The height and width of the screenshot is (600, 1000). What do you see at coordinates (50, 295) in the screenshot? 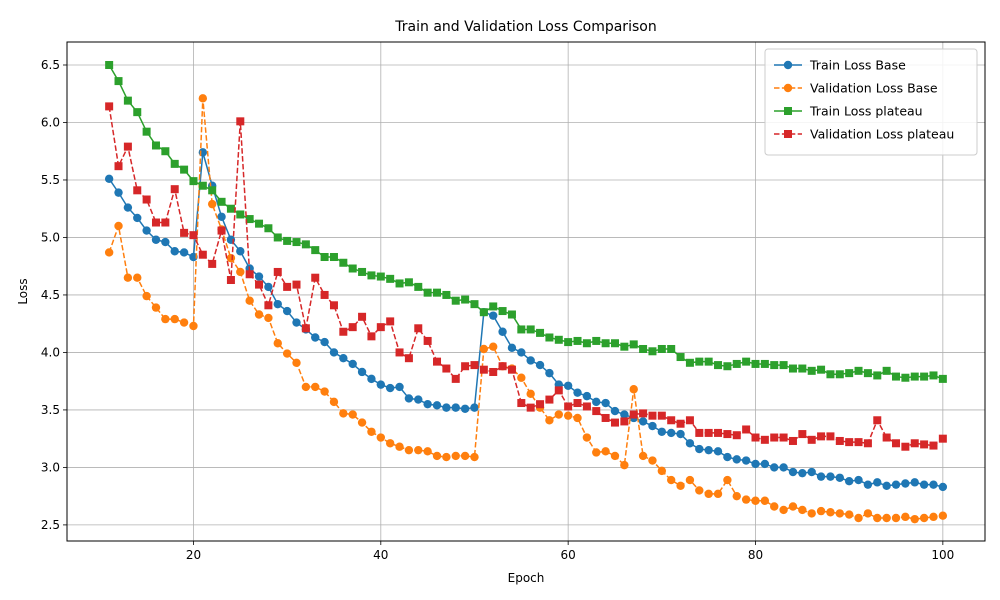
I see `y-tick-label: 4.5` at bounding box center [50, 295].